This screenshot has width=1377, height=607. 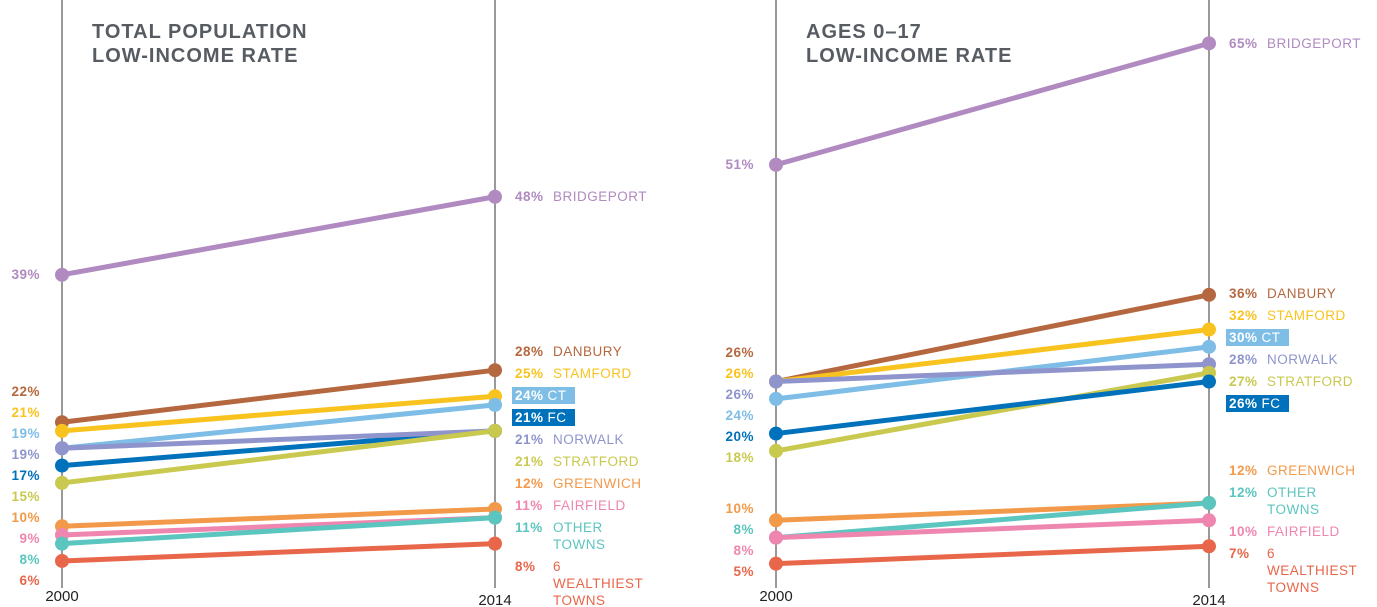 I want to click on value-label: 30%, so click(x=1243, y=337).